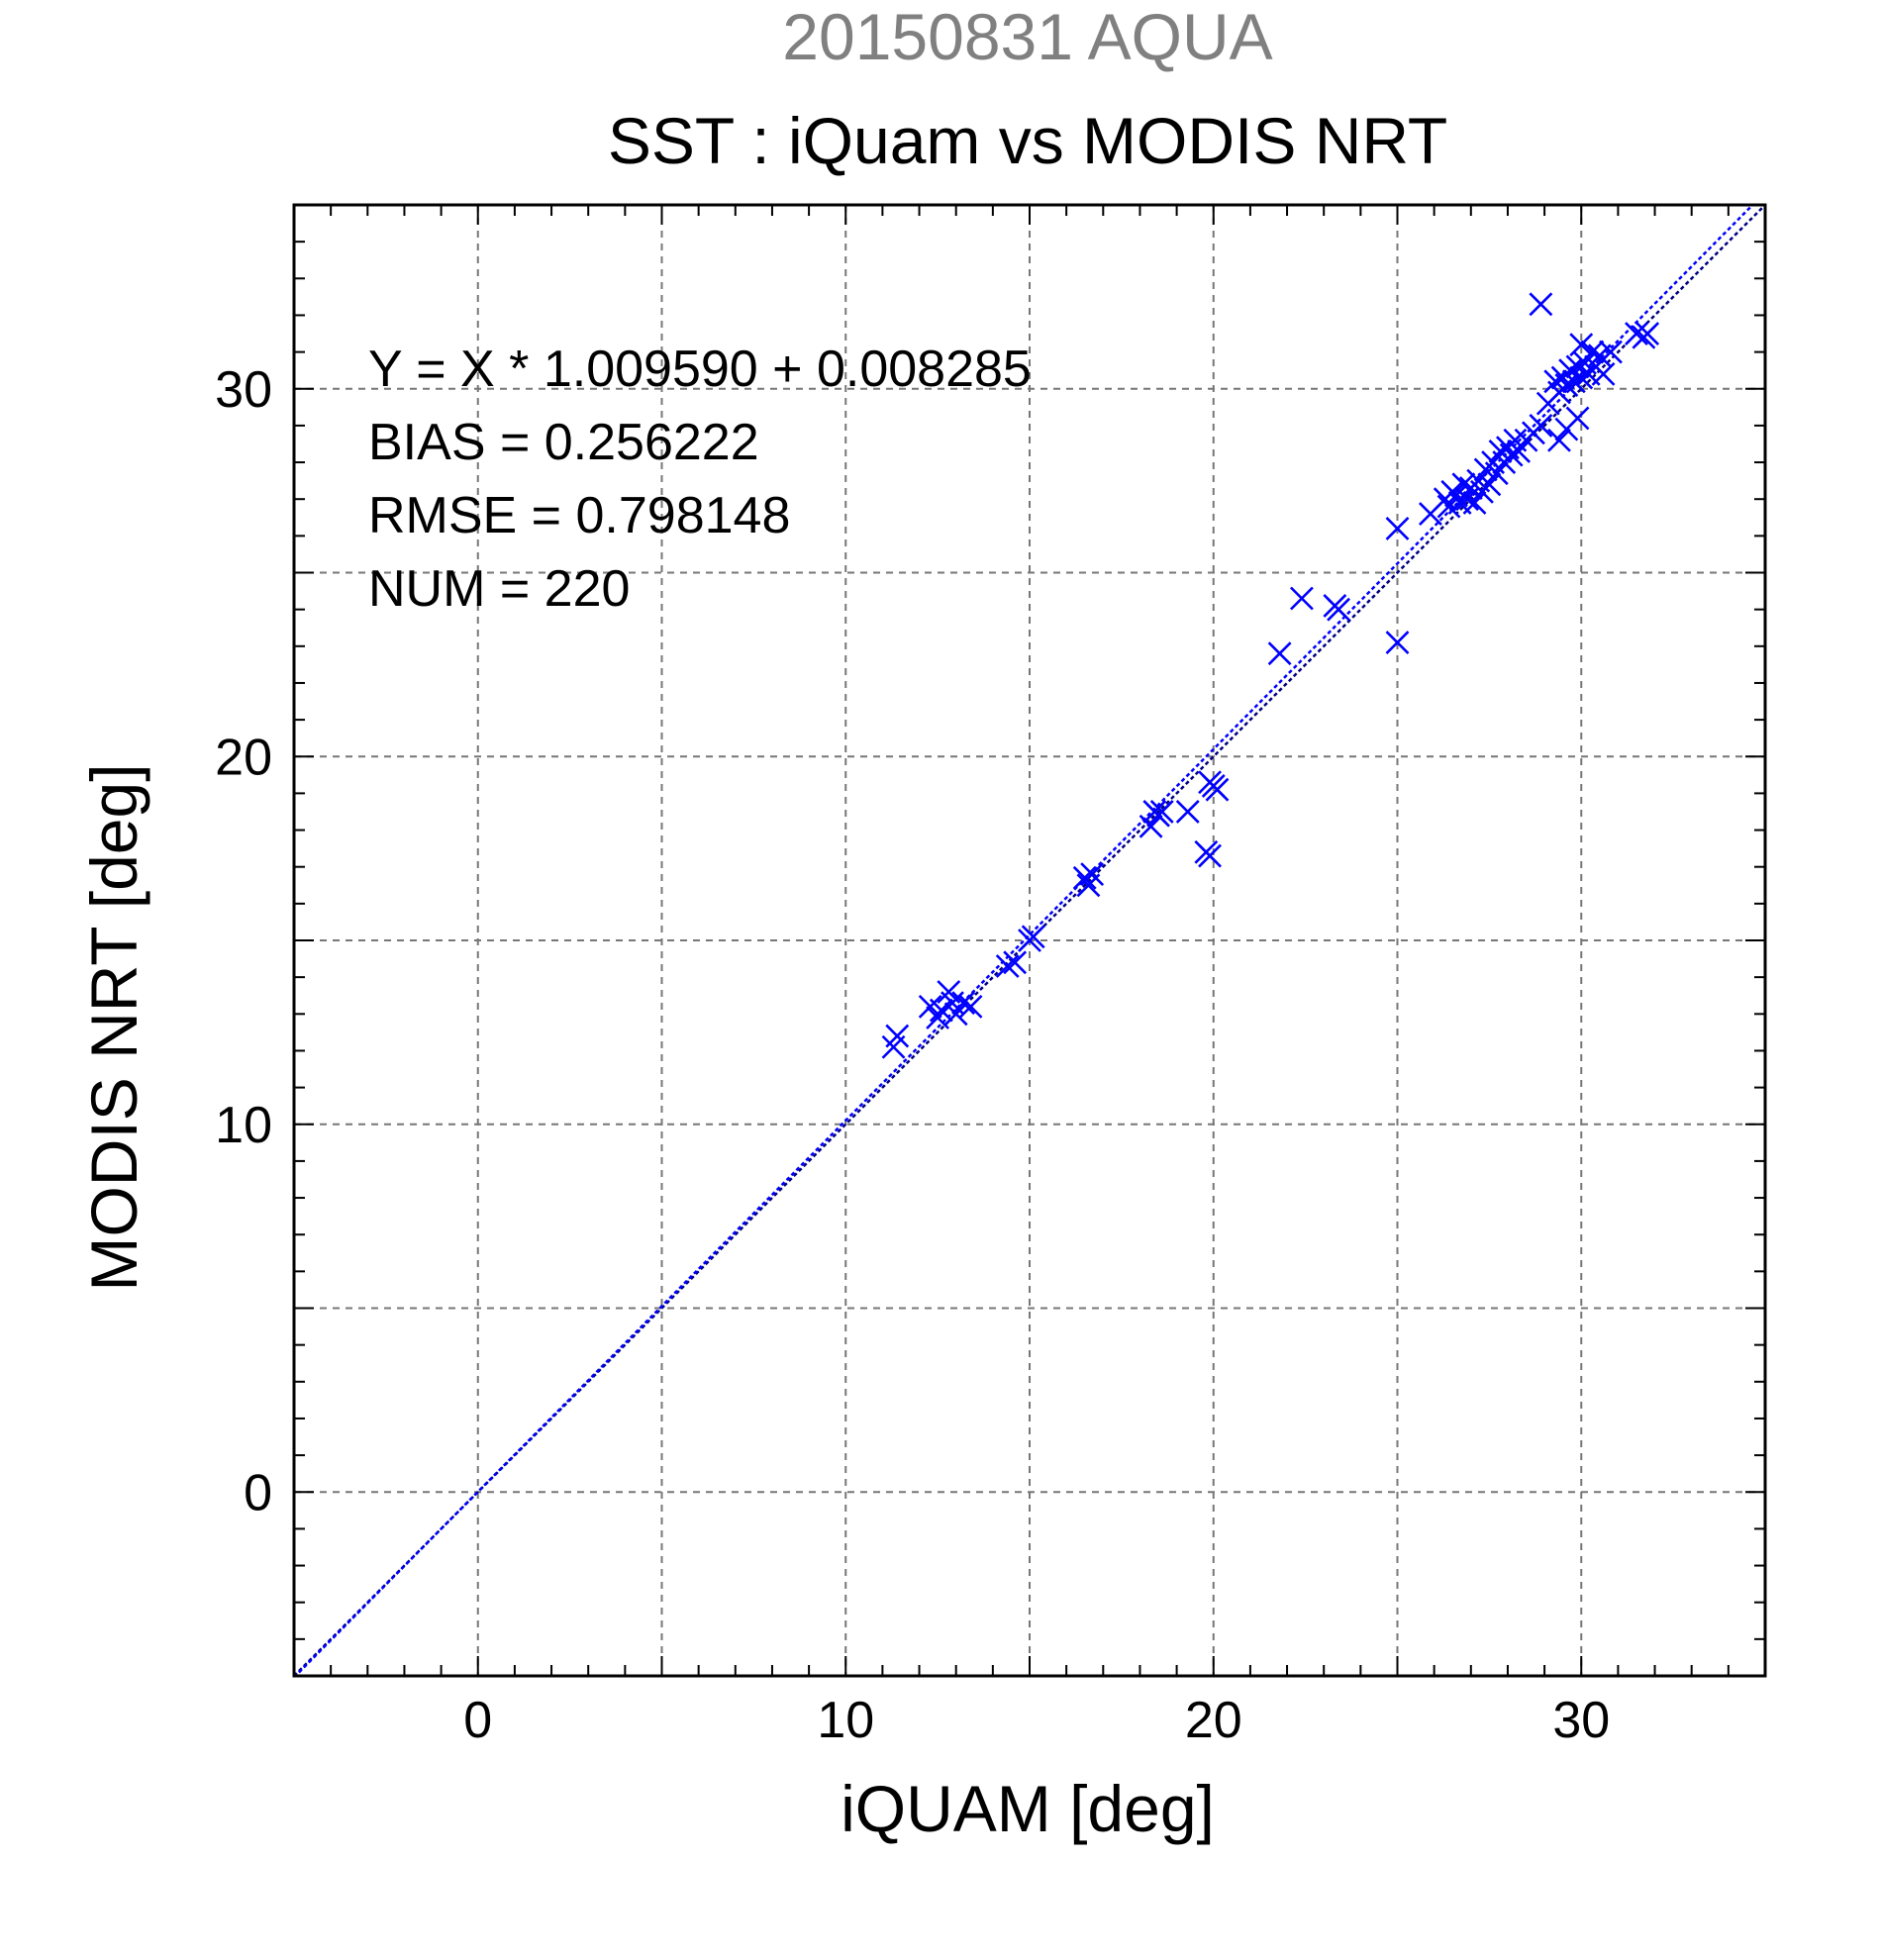  Describe the element at coordinates (244, 1125) in the screenshot. I see `y-tick-label: 10` at that location.